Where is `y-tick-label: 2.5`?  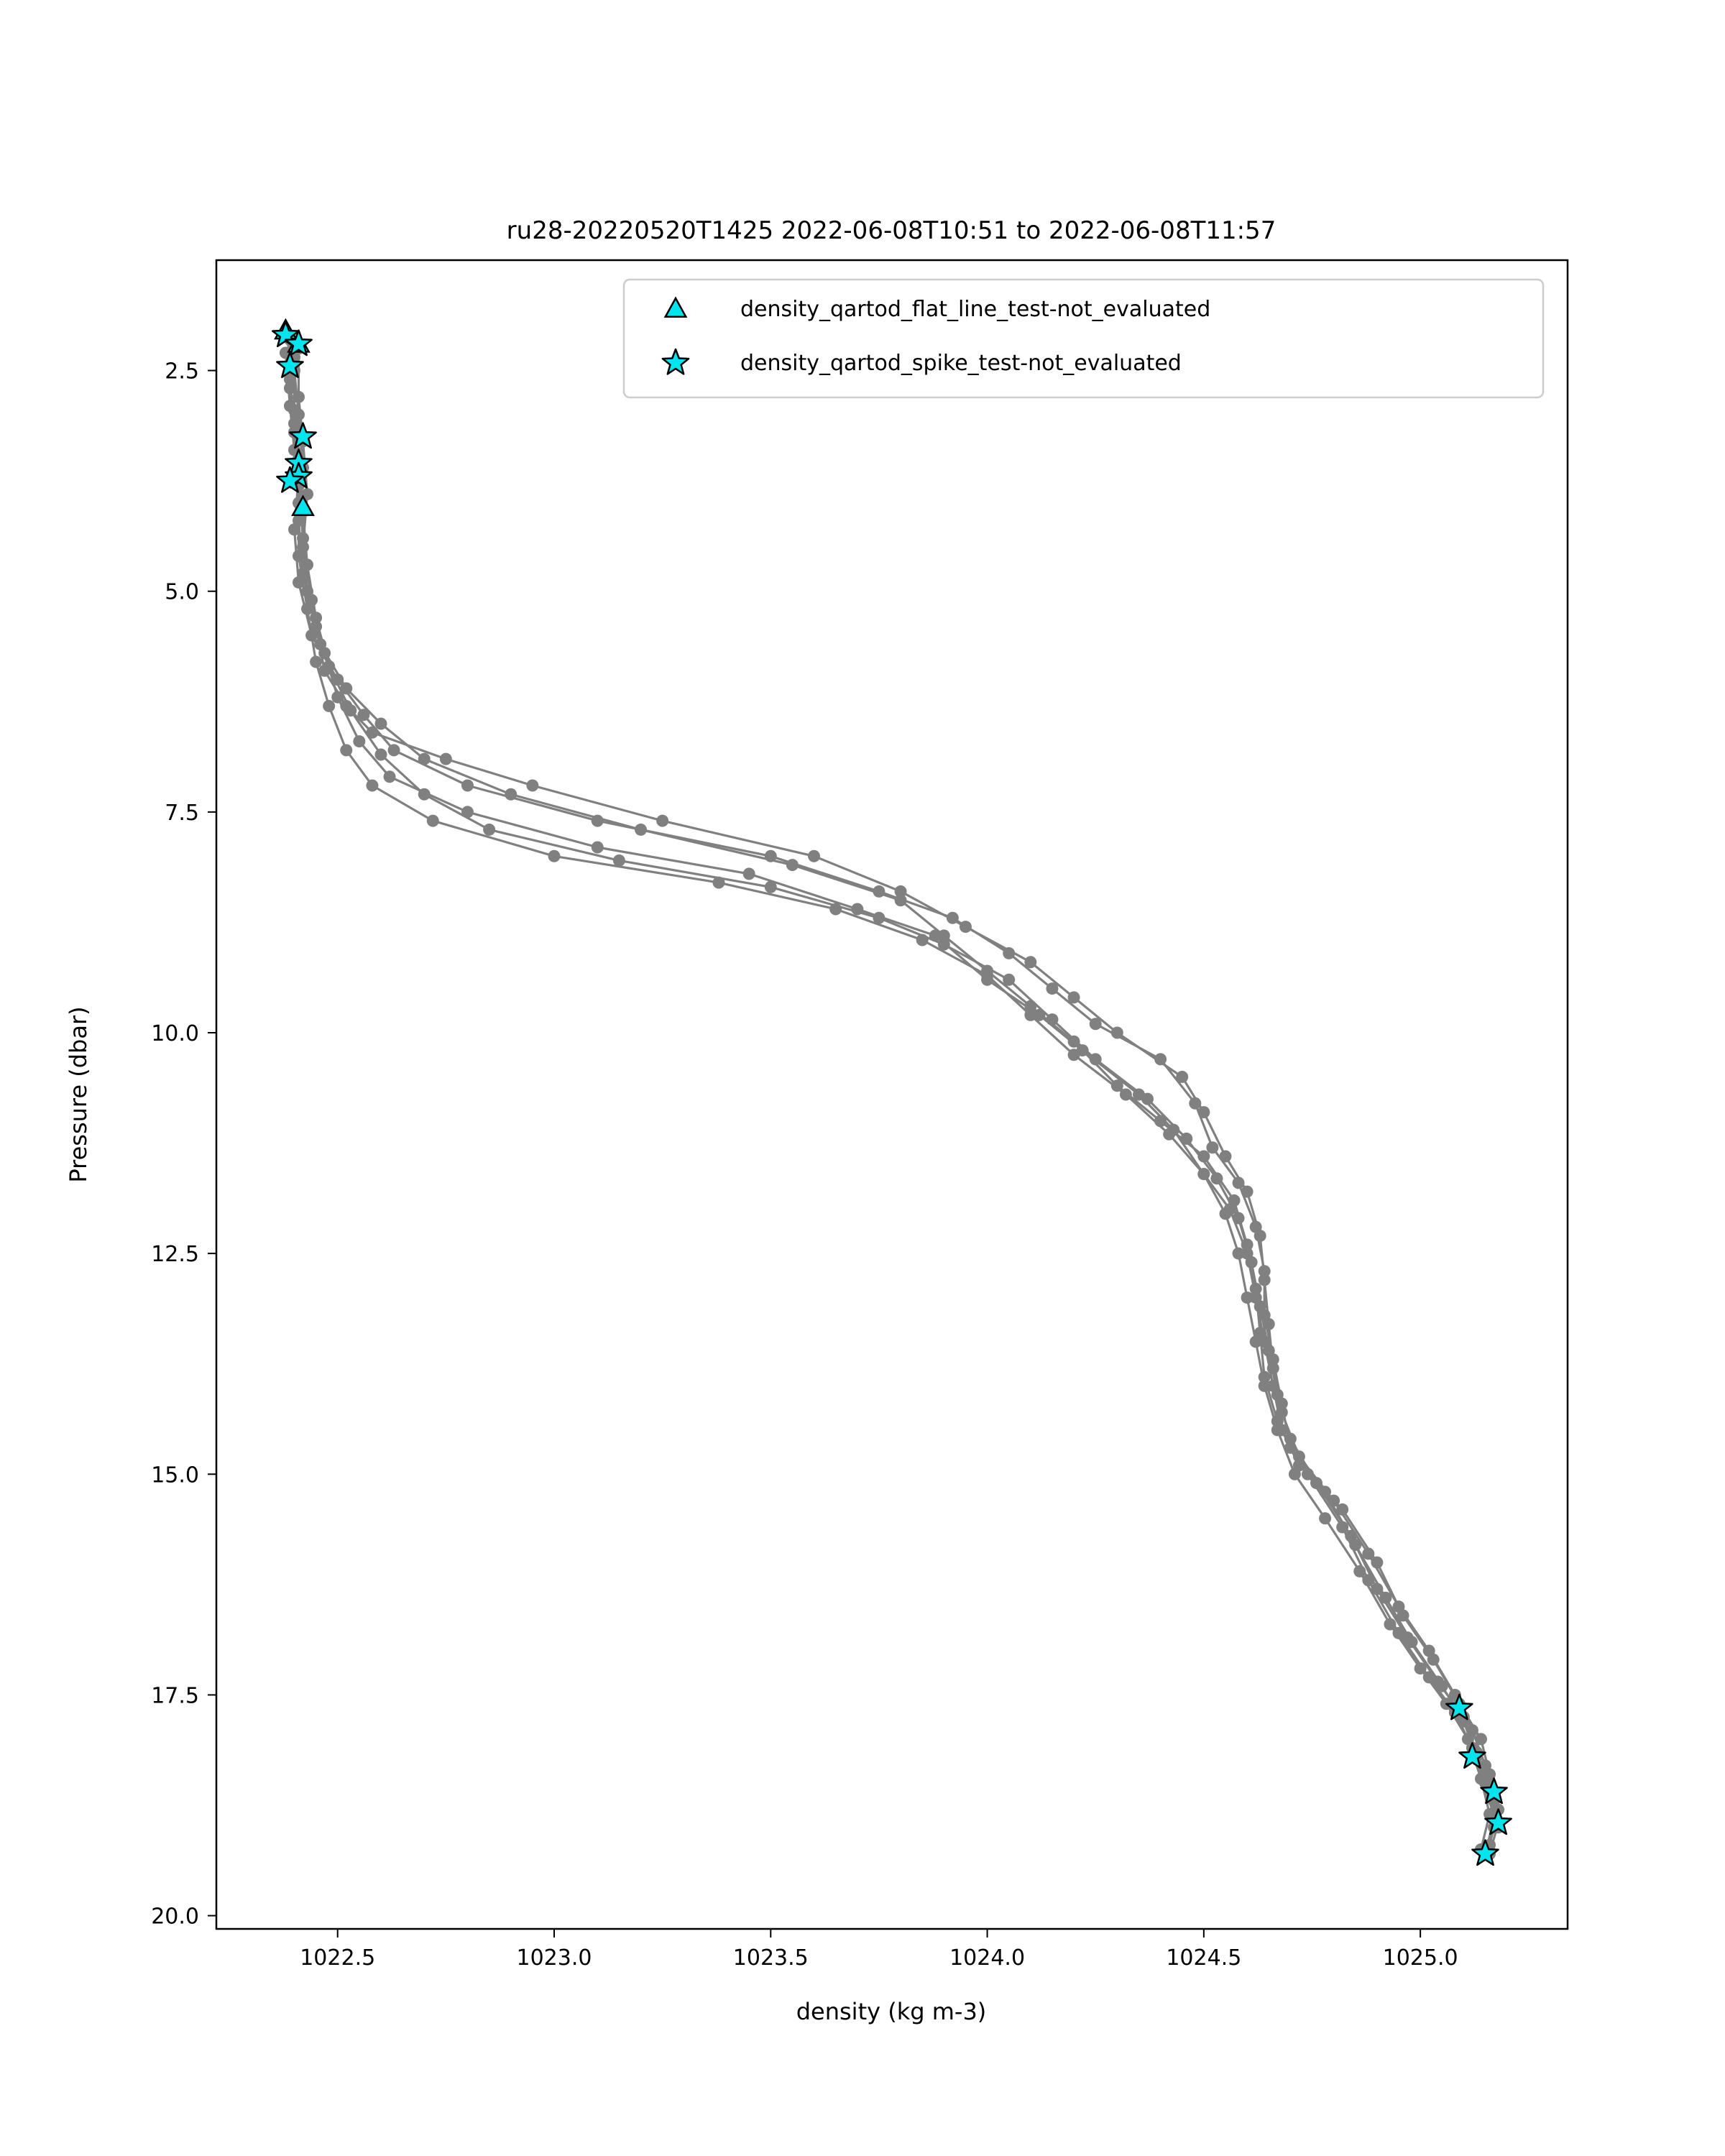
y-tick-label: 2.5 is located at coordinates (182, 371).